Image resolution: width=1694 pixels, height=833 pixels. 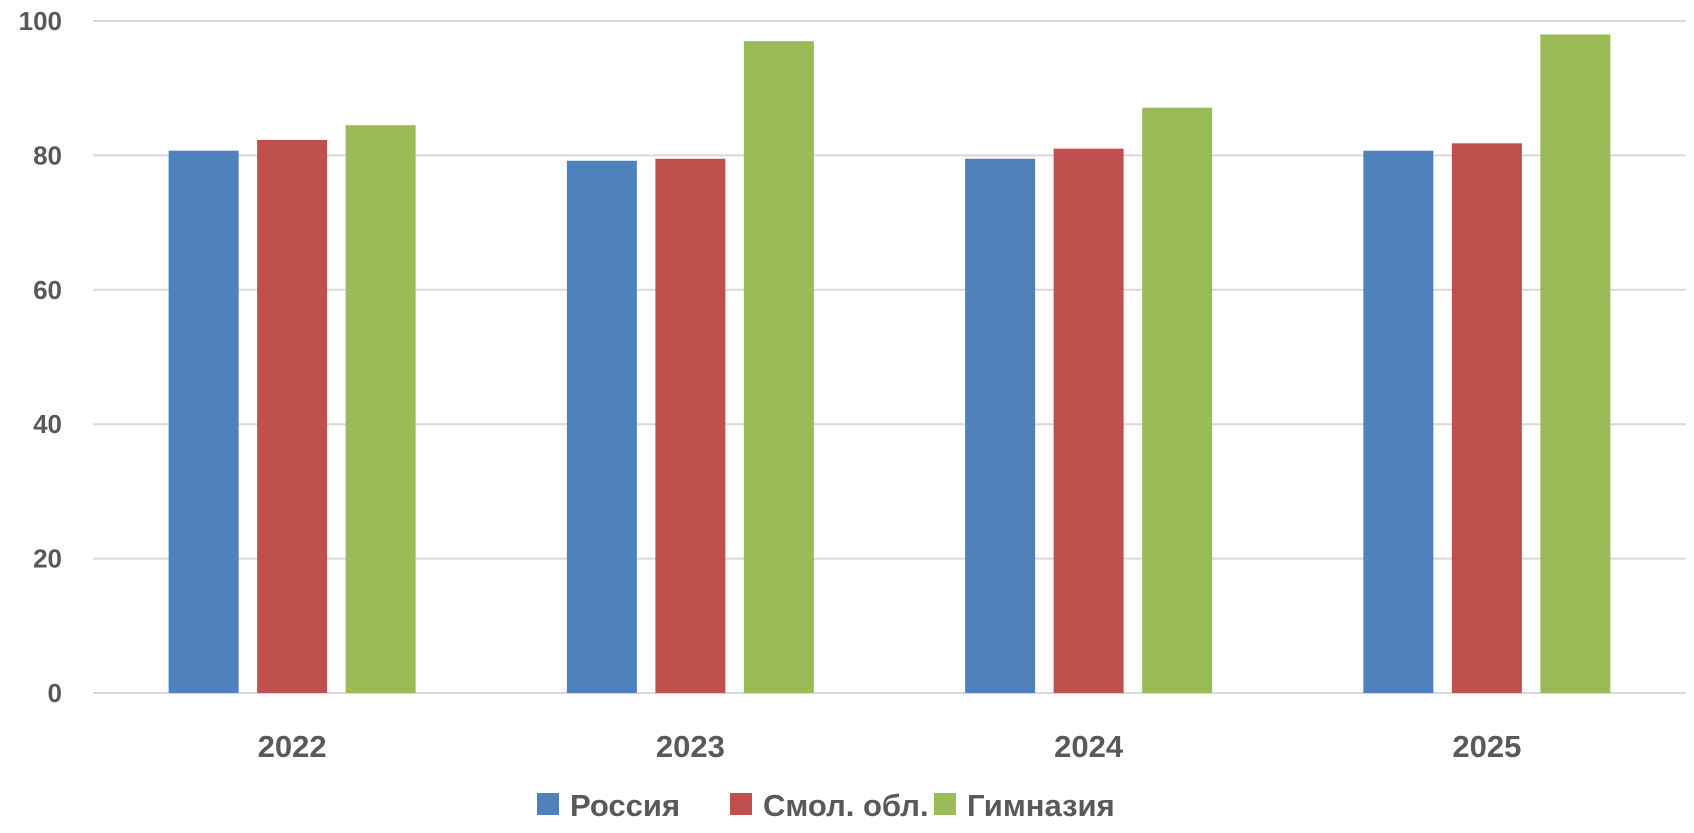 What do you see at coordinates (203, 422) in the screenshot?
I see `bar-россия-2022` at bounding box center [203, 422].